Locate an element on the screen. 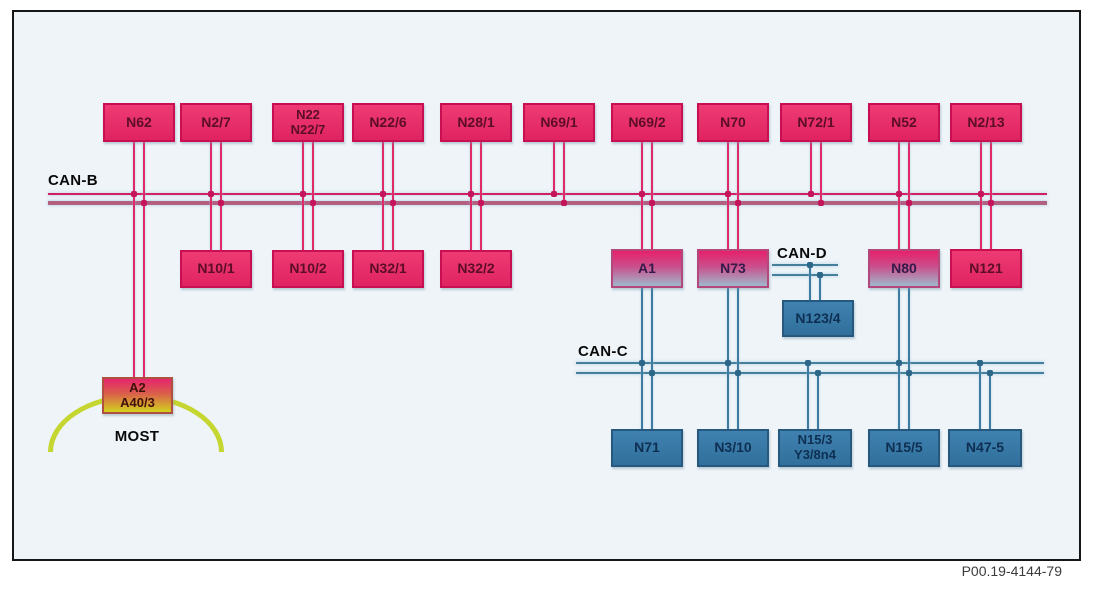 This screenshot has height=591, width=1094. can-d-high-wire is located at coordinates (805, 265).